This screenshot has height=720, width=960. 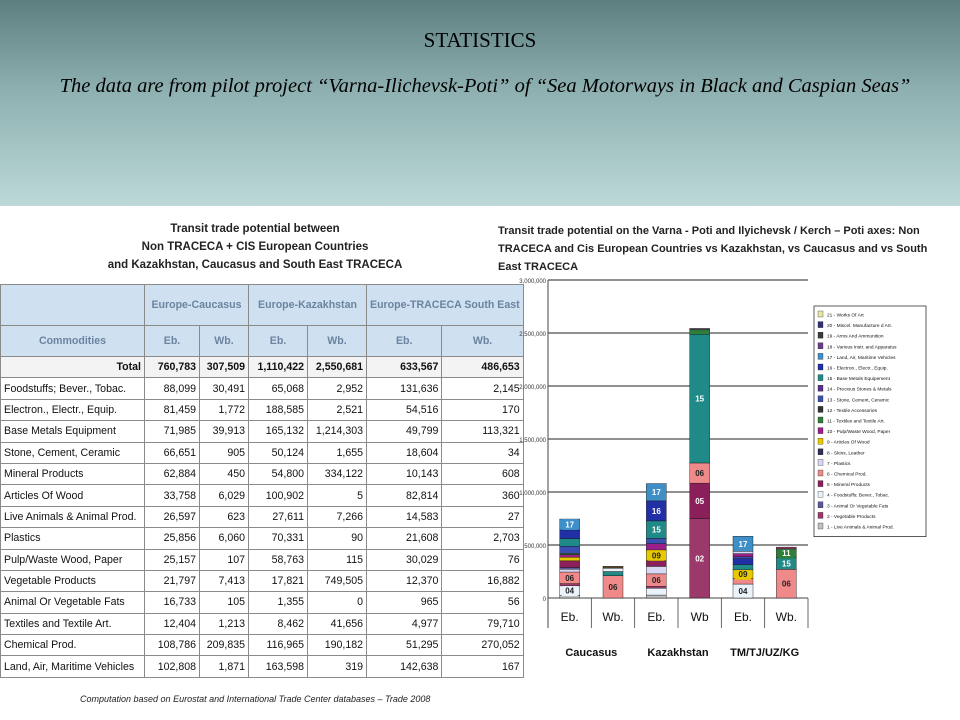 I want to click on value-cell: 1,355, so click(x=278, y=602).